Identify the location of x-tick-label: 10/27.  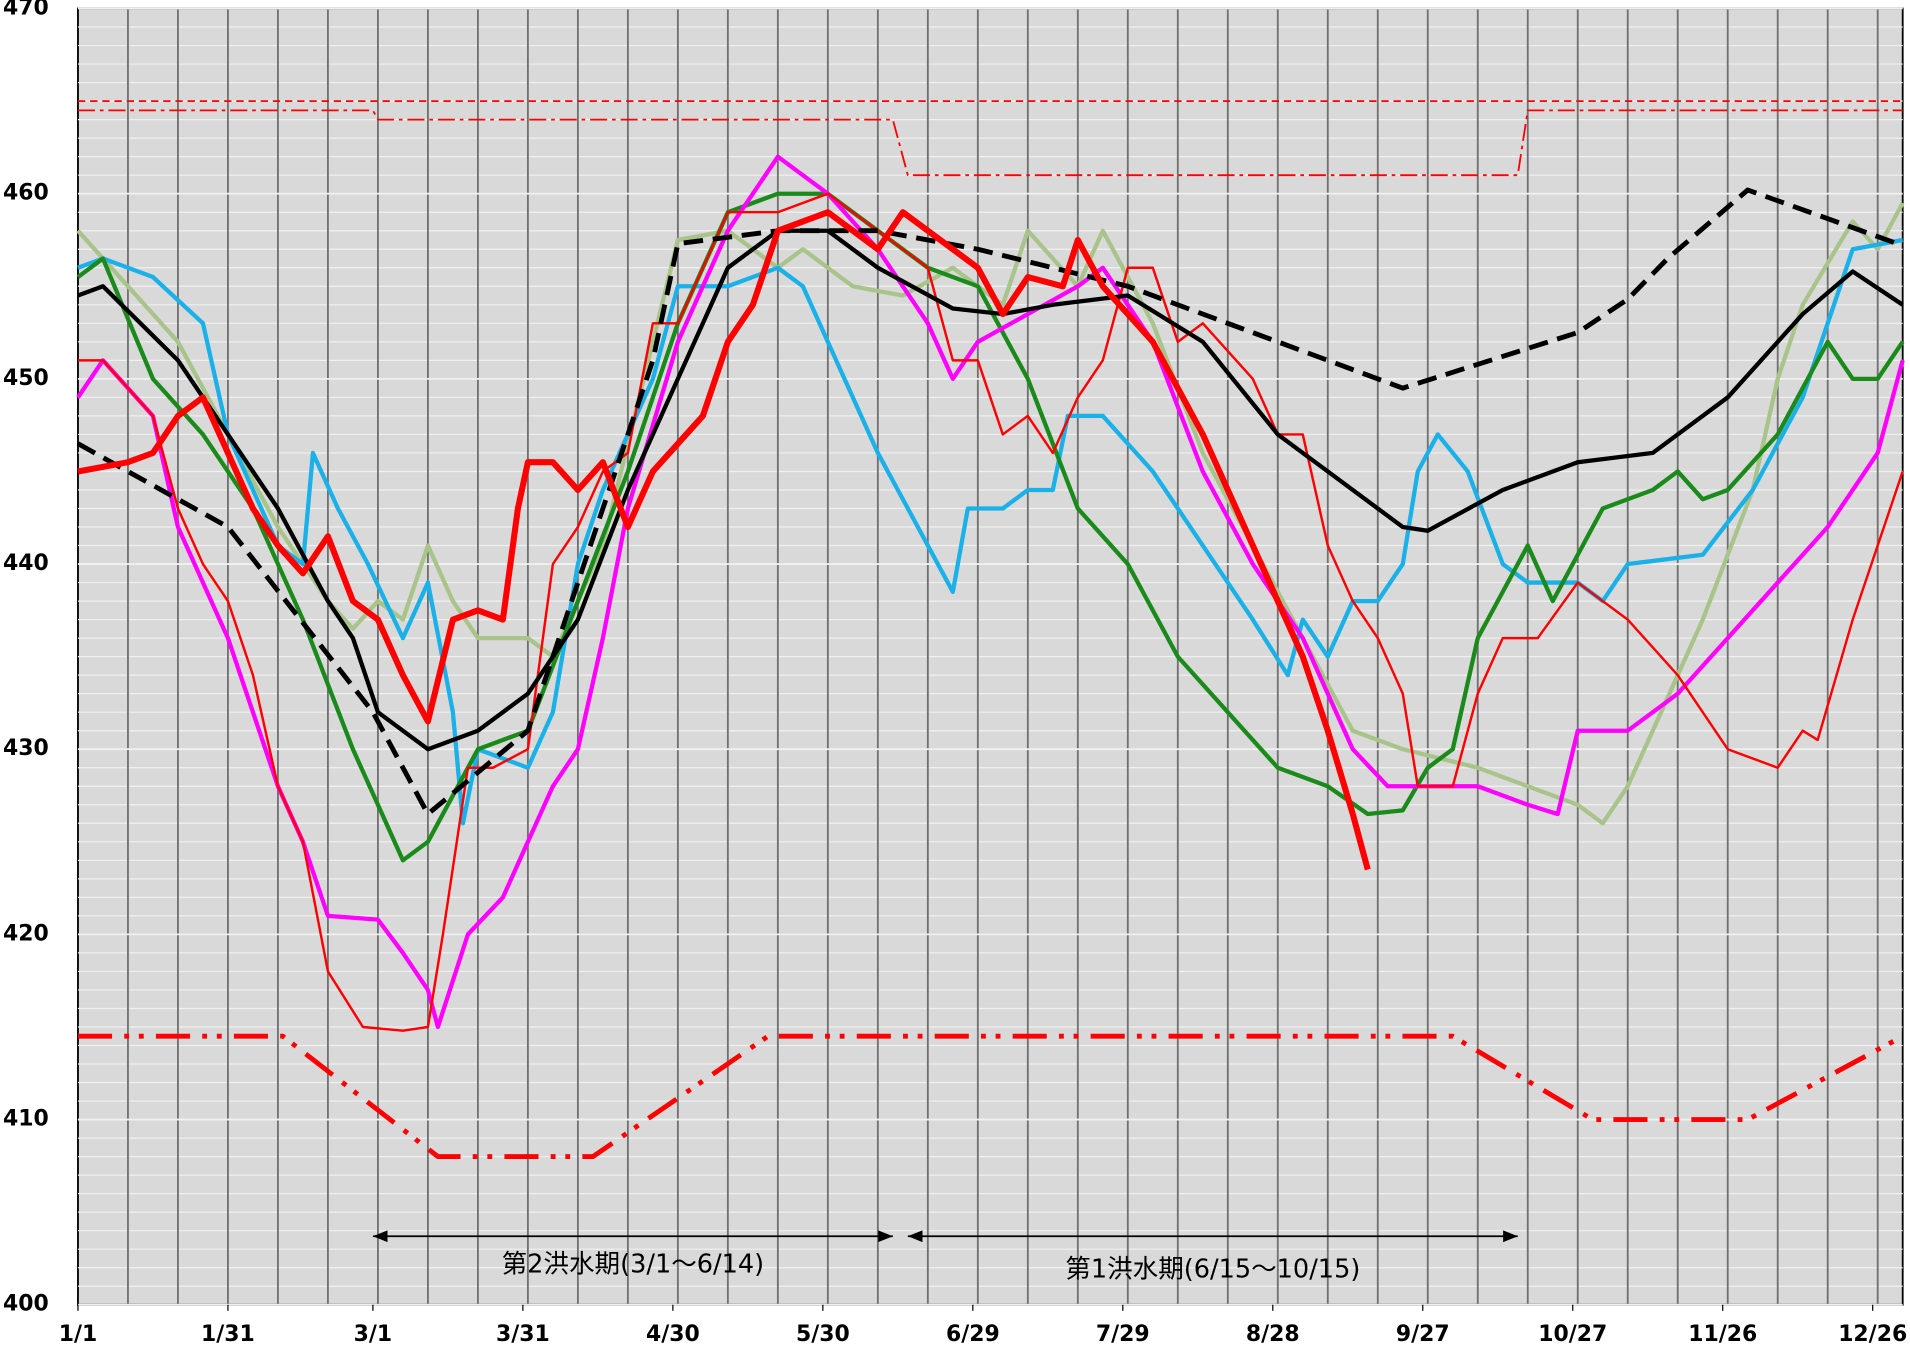
(1572, 1334).